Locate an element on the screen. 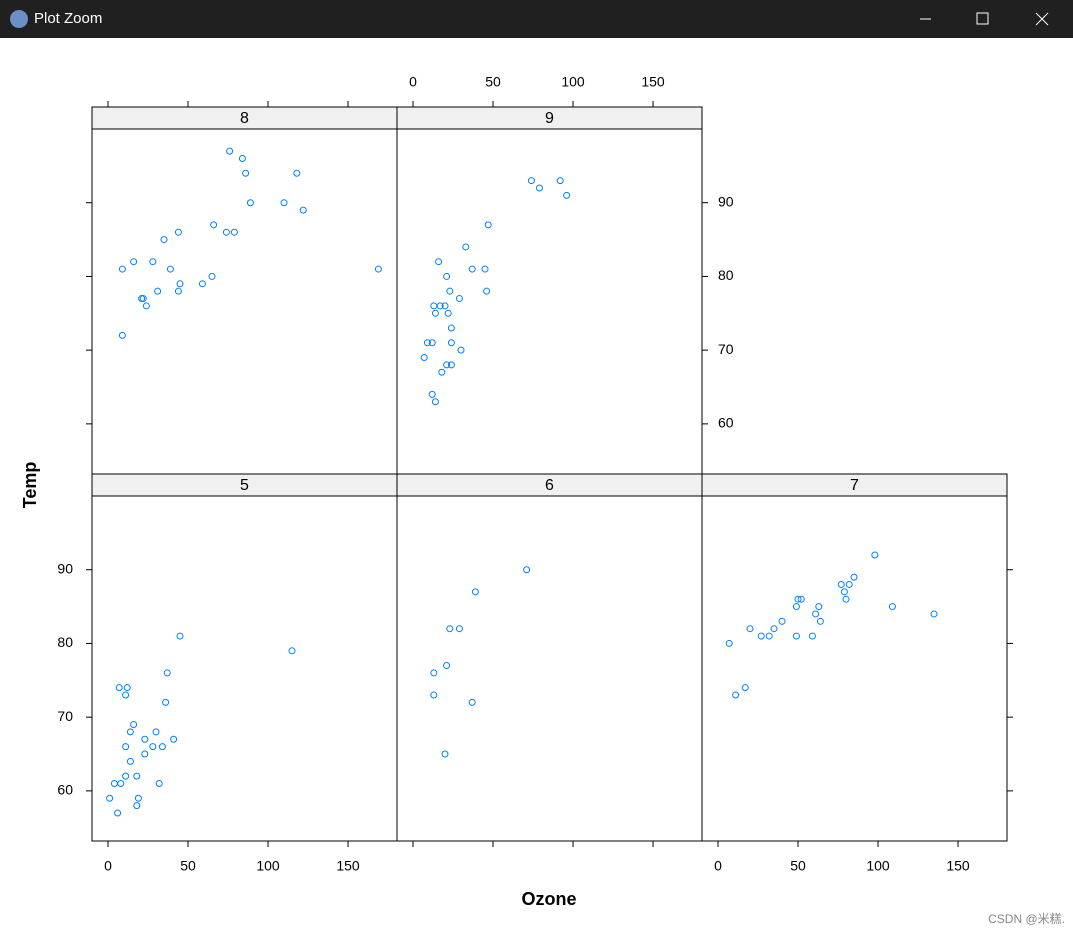 The height and width of the screenshot is (935, 1073). strip-label: 5 is located at coordinates (244, 485).